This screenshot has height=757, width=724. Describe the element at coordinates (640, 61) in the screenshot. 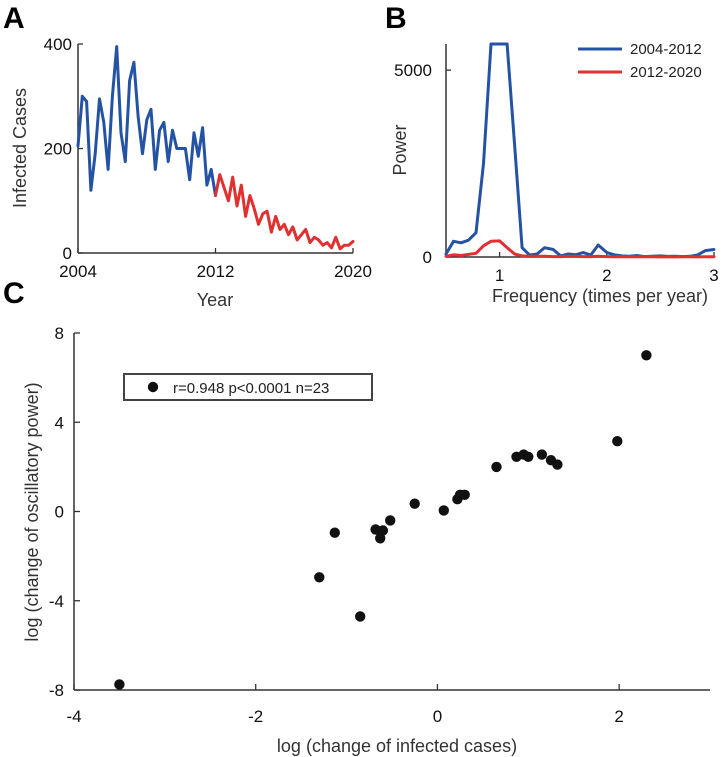

I see `panel-b-legend: 2004-2012 2012-2020` at that location.